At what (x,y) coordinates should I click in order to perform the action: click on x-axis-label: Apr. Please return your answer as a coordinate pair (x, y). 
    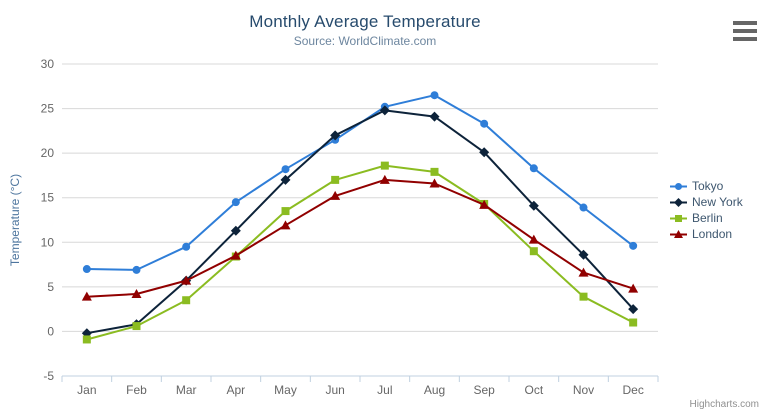
    Looking at the image, I should click on (235, 390).